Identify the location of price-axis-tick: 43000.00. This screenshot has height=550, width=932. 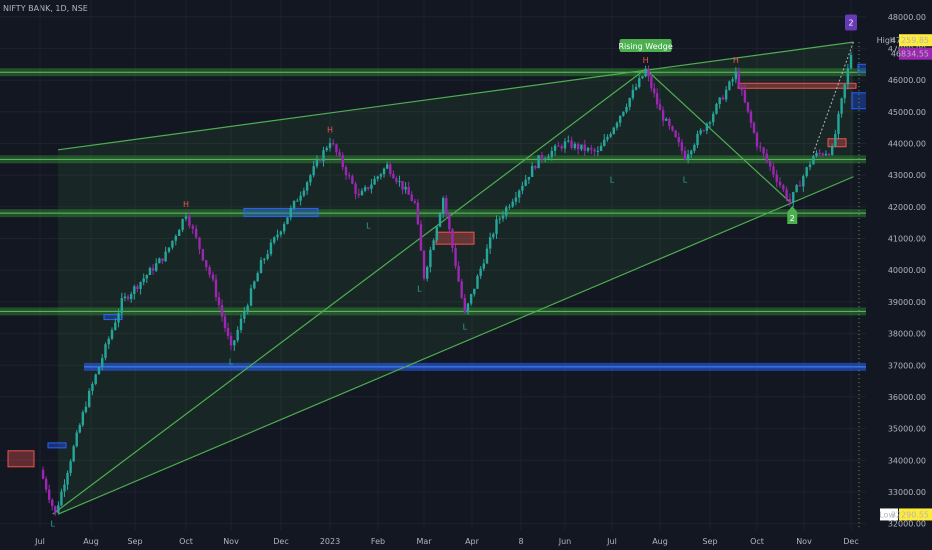
(907, 175).